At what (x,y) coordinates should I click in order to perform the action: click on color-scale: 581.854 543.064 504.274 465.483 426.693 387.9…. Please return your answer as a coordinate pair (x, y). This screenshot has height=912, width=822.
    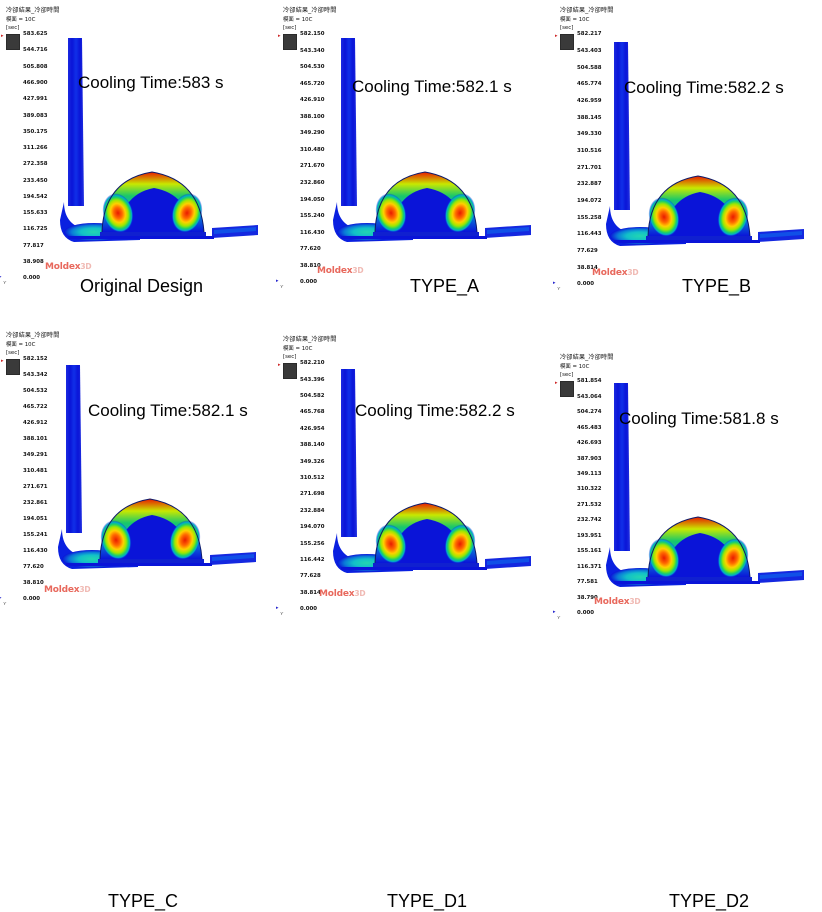
    Looking at the image, I should click on (599, 499).